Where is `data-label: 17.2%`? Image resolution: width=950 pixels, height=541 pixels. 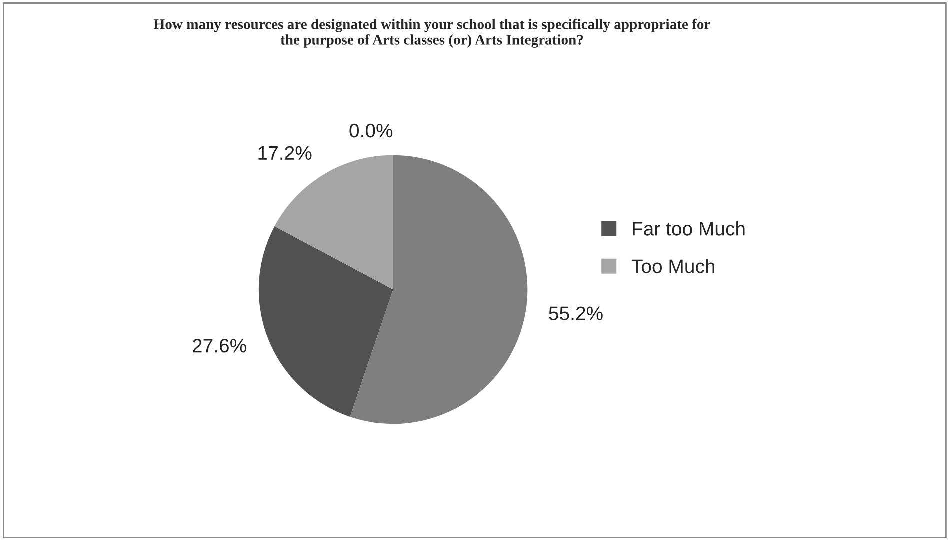
data-label: 17.2% is located at coordinates (285, 153).